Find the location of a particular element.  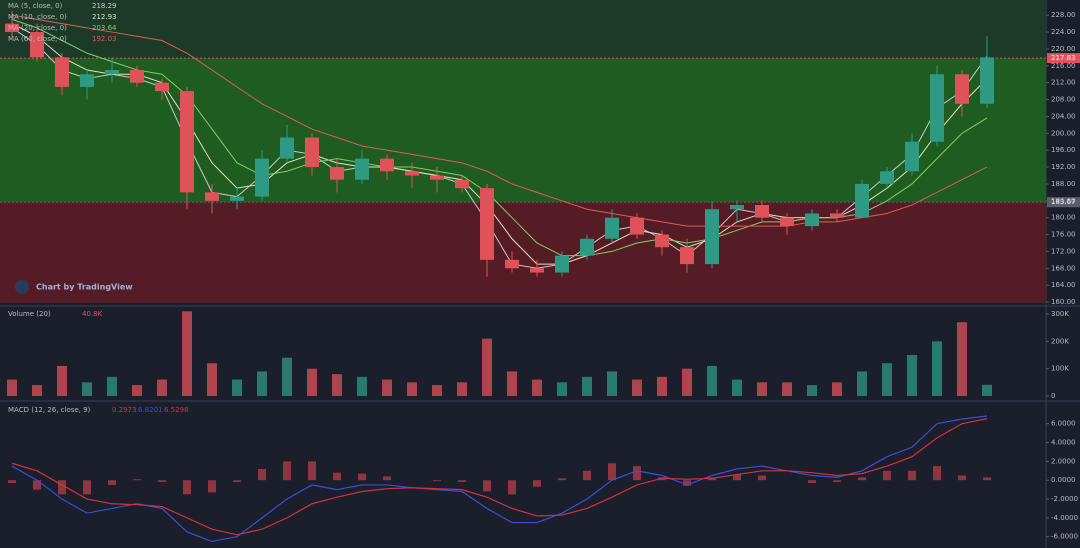

price-badge-label: 217.83 is located at coordinates (1063, 58).